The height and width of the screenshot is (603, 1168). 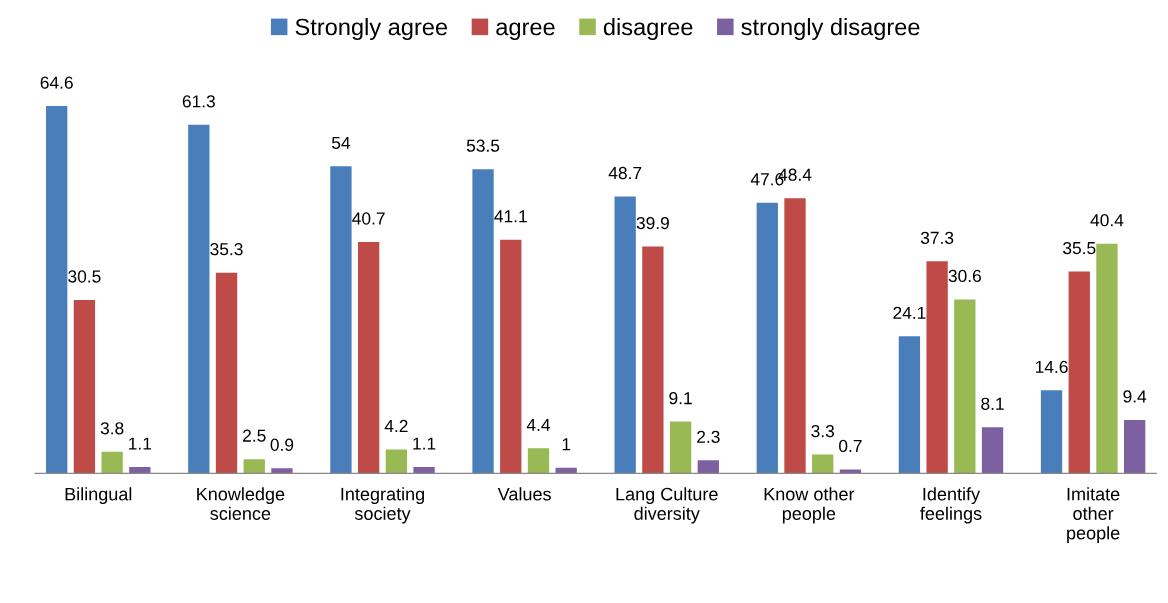 What do you see at coordinates (98, 496) in the screenshot?
I see `x-tick-label: Bilingual` at bounding box center [98, 496].